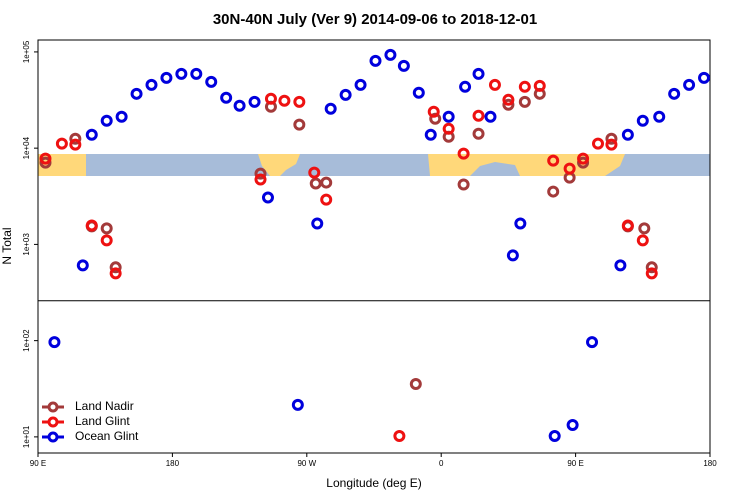 The width and height of the screenshot is (750, 500). I want to click on map-band, so click(374, 165).